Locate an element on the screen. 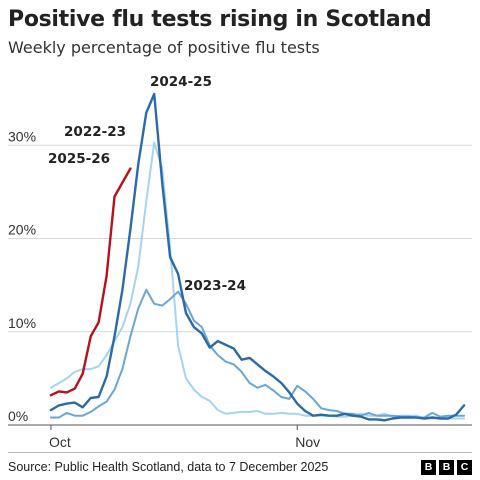 Image resolution: width=480 pixels, height=480 pixels. chart-title: Positive flu tests rising in Scotland is located at coordinates (220, 19).